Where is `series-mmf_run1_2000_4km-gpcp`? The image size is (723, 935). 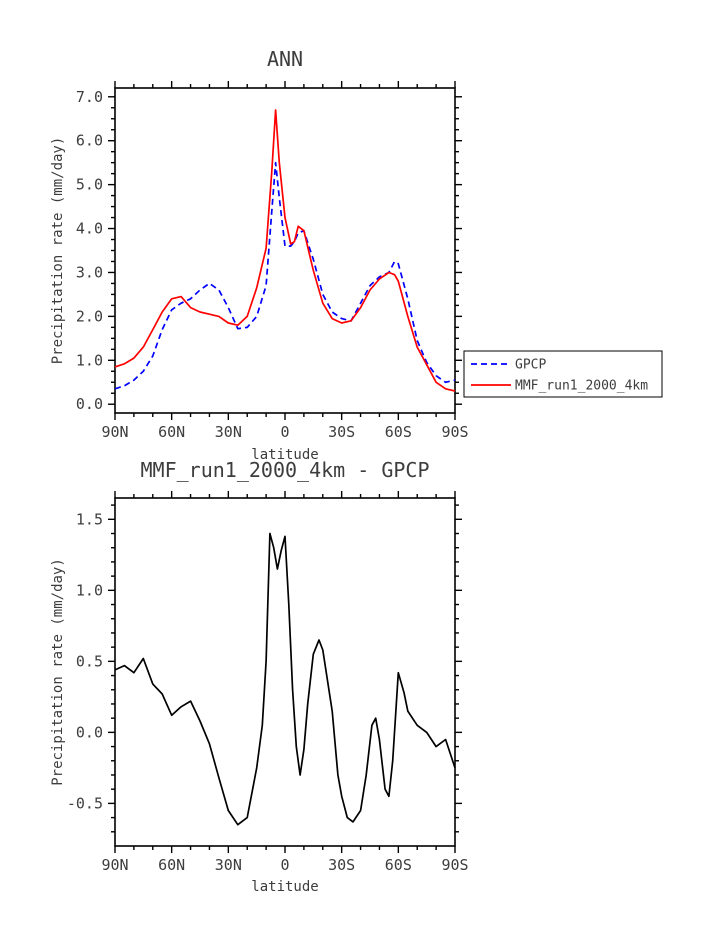
series-mmf_run1_2000_4km-gpcp is located at coordinates (285, 679).